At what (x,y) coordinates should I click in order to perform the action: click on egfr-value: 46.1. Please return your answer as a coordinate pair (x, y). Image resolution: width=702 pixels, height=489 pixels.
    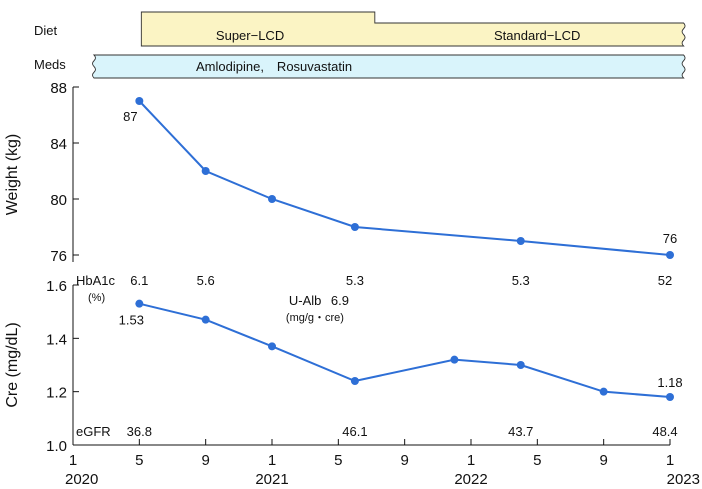
    Looking at the image, I should click on (354, 431).